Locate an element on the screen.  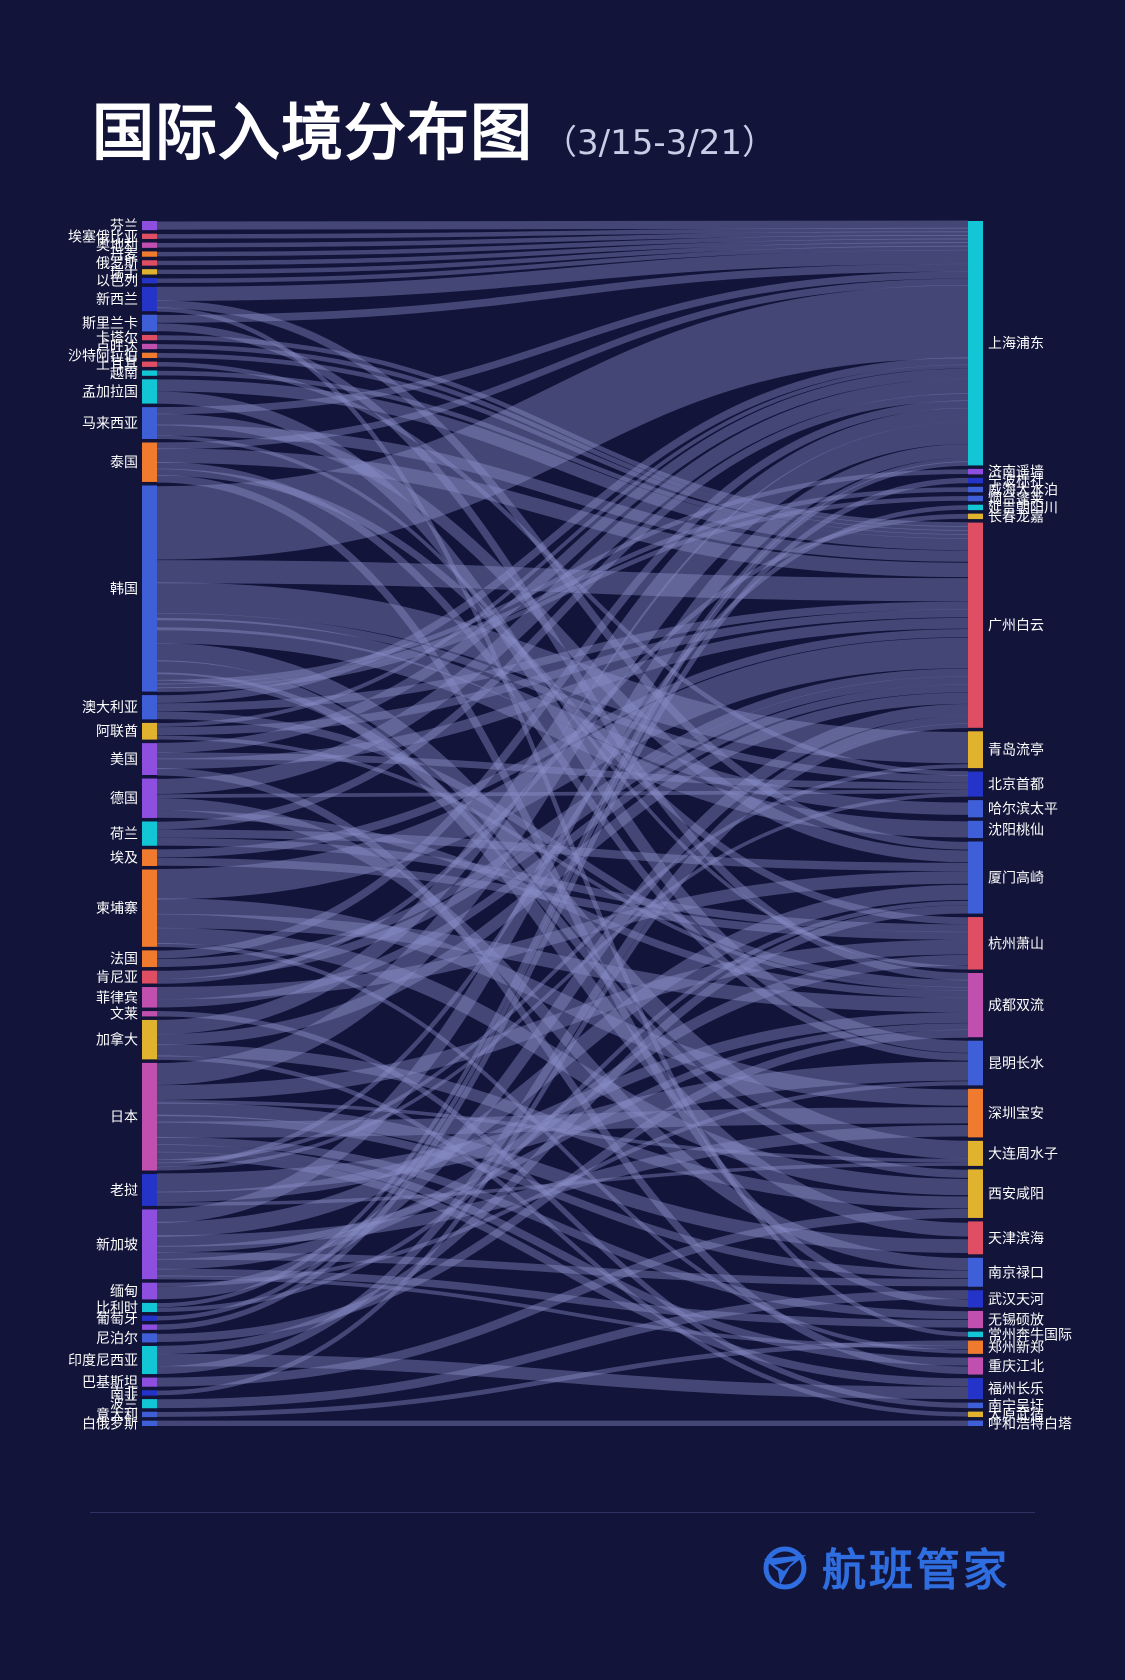
source-node-label: 巴基斯坦 is located at coordinates (110, 1382).